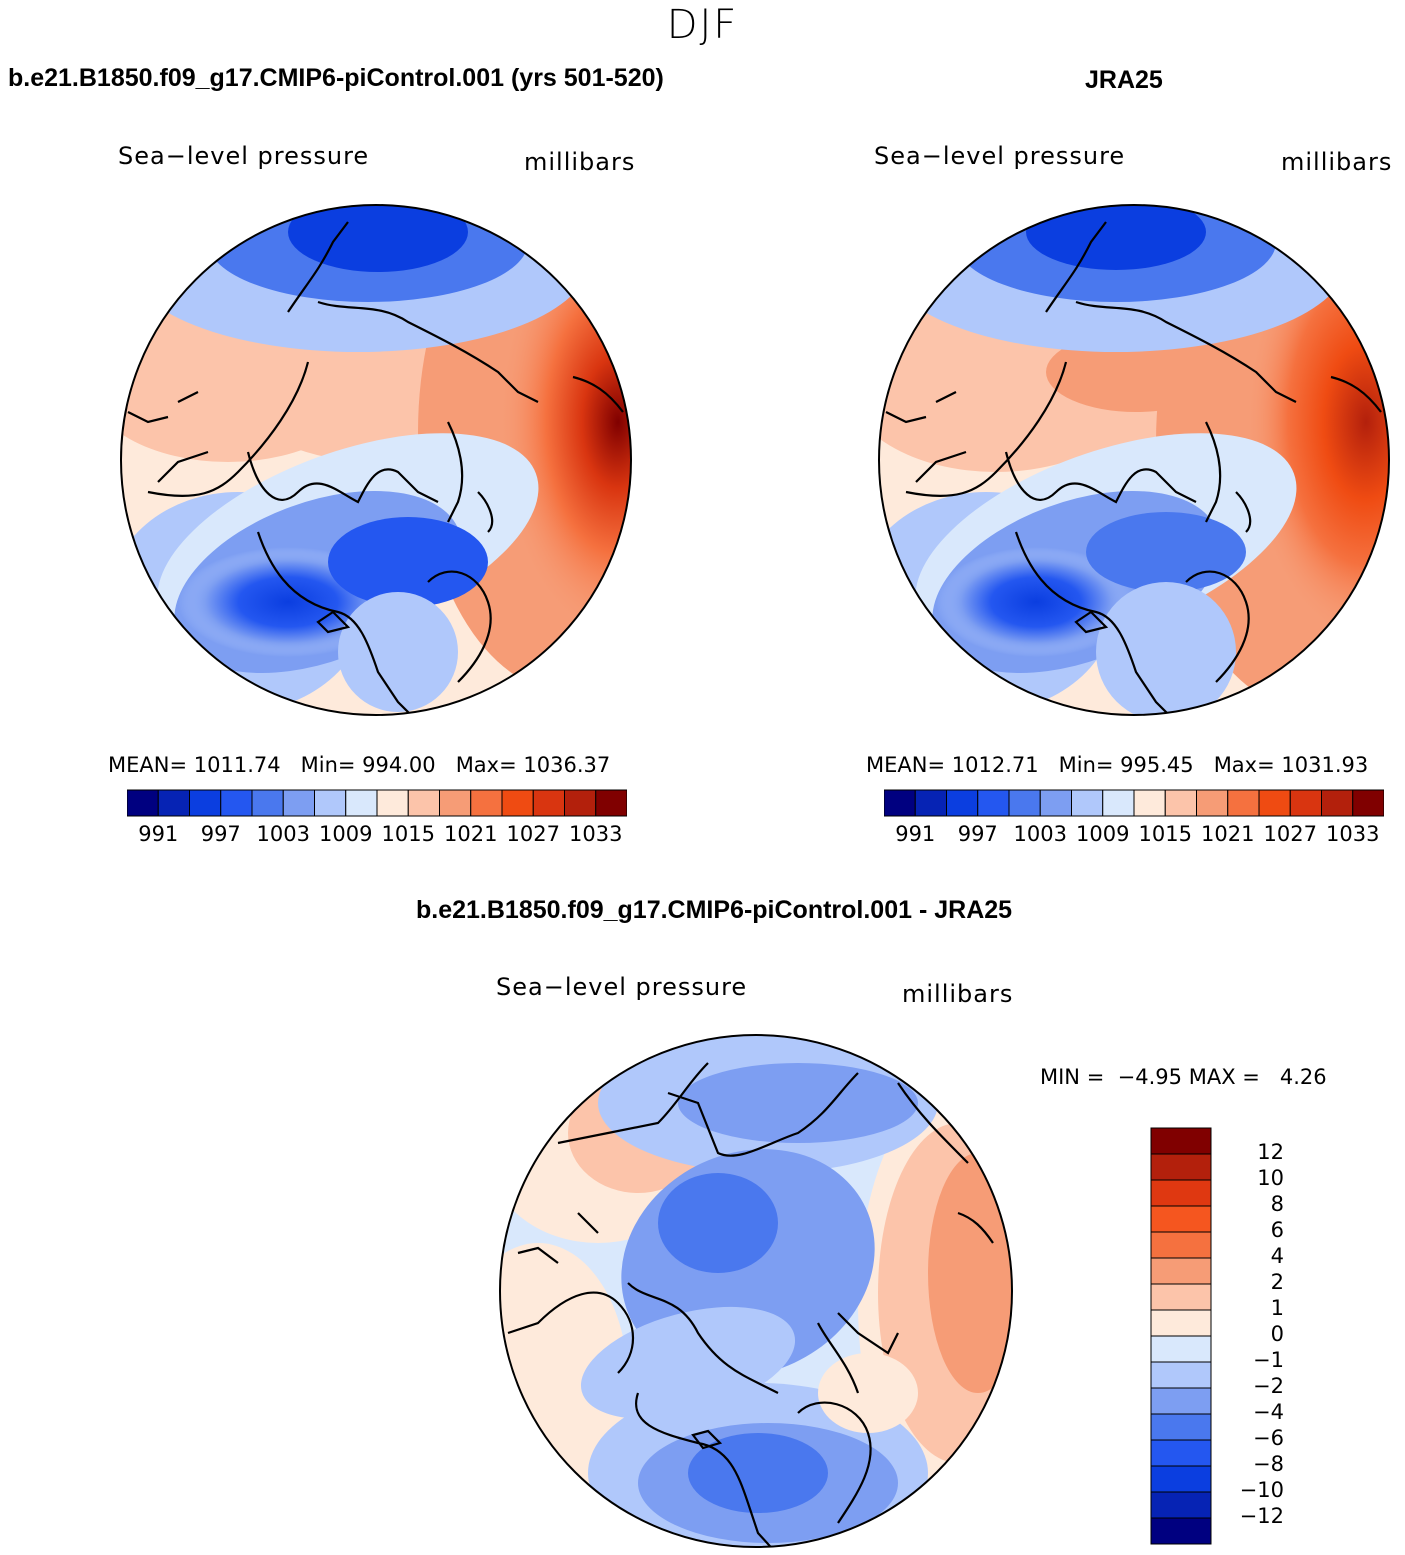  What do you see at coordinates (1277, 1282) in the screenshot?
I see `diff-colorbar-label: 2` at bounding box center [1277, 1282].